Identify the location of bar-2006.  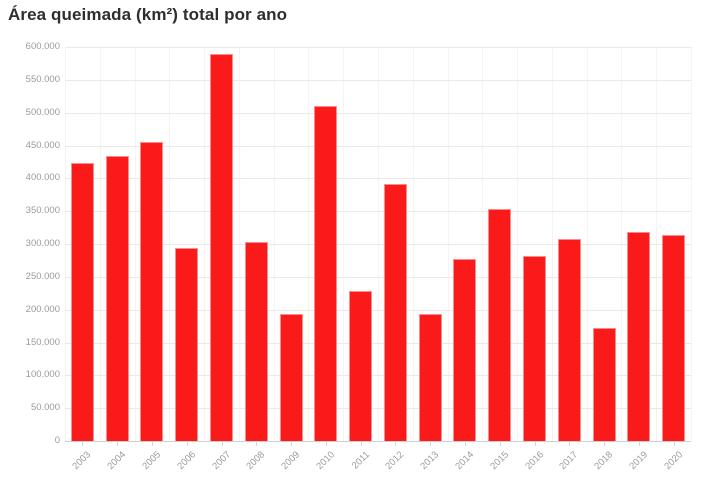
(187, 344).